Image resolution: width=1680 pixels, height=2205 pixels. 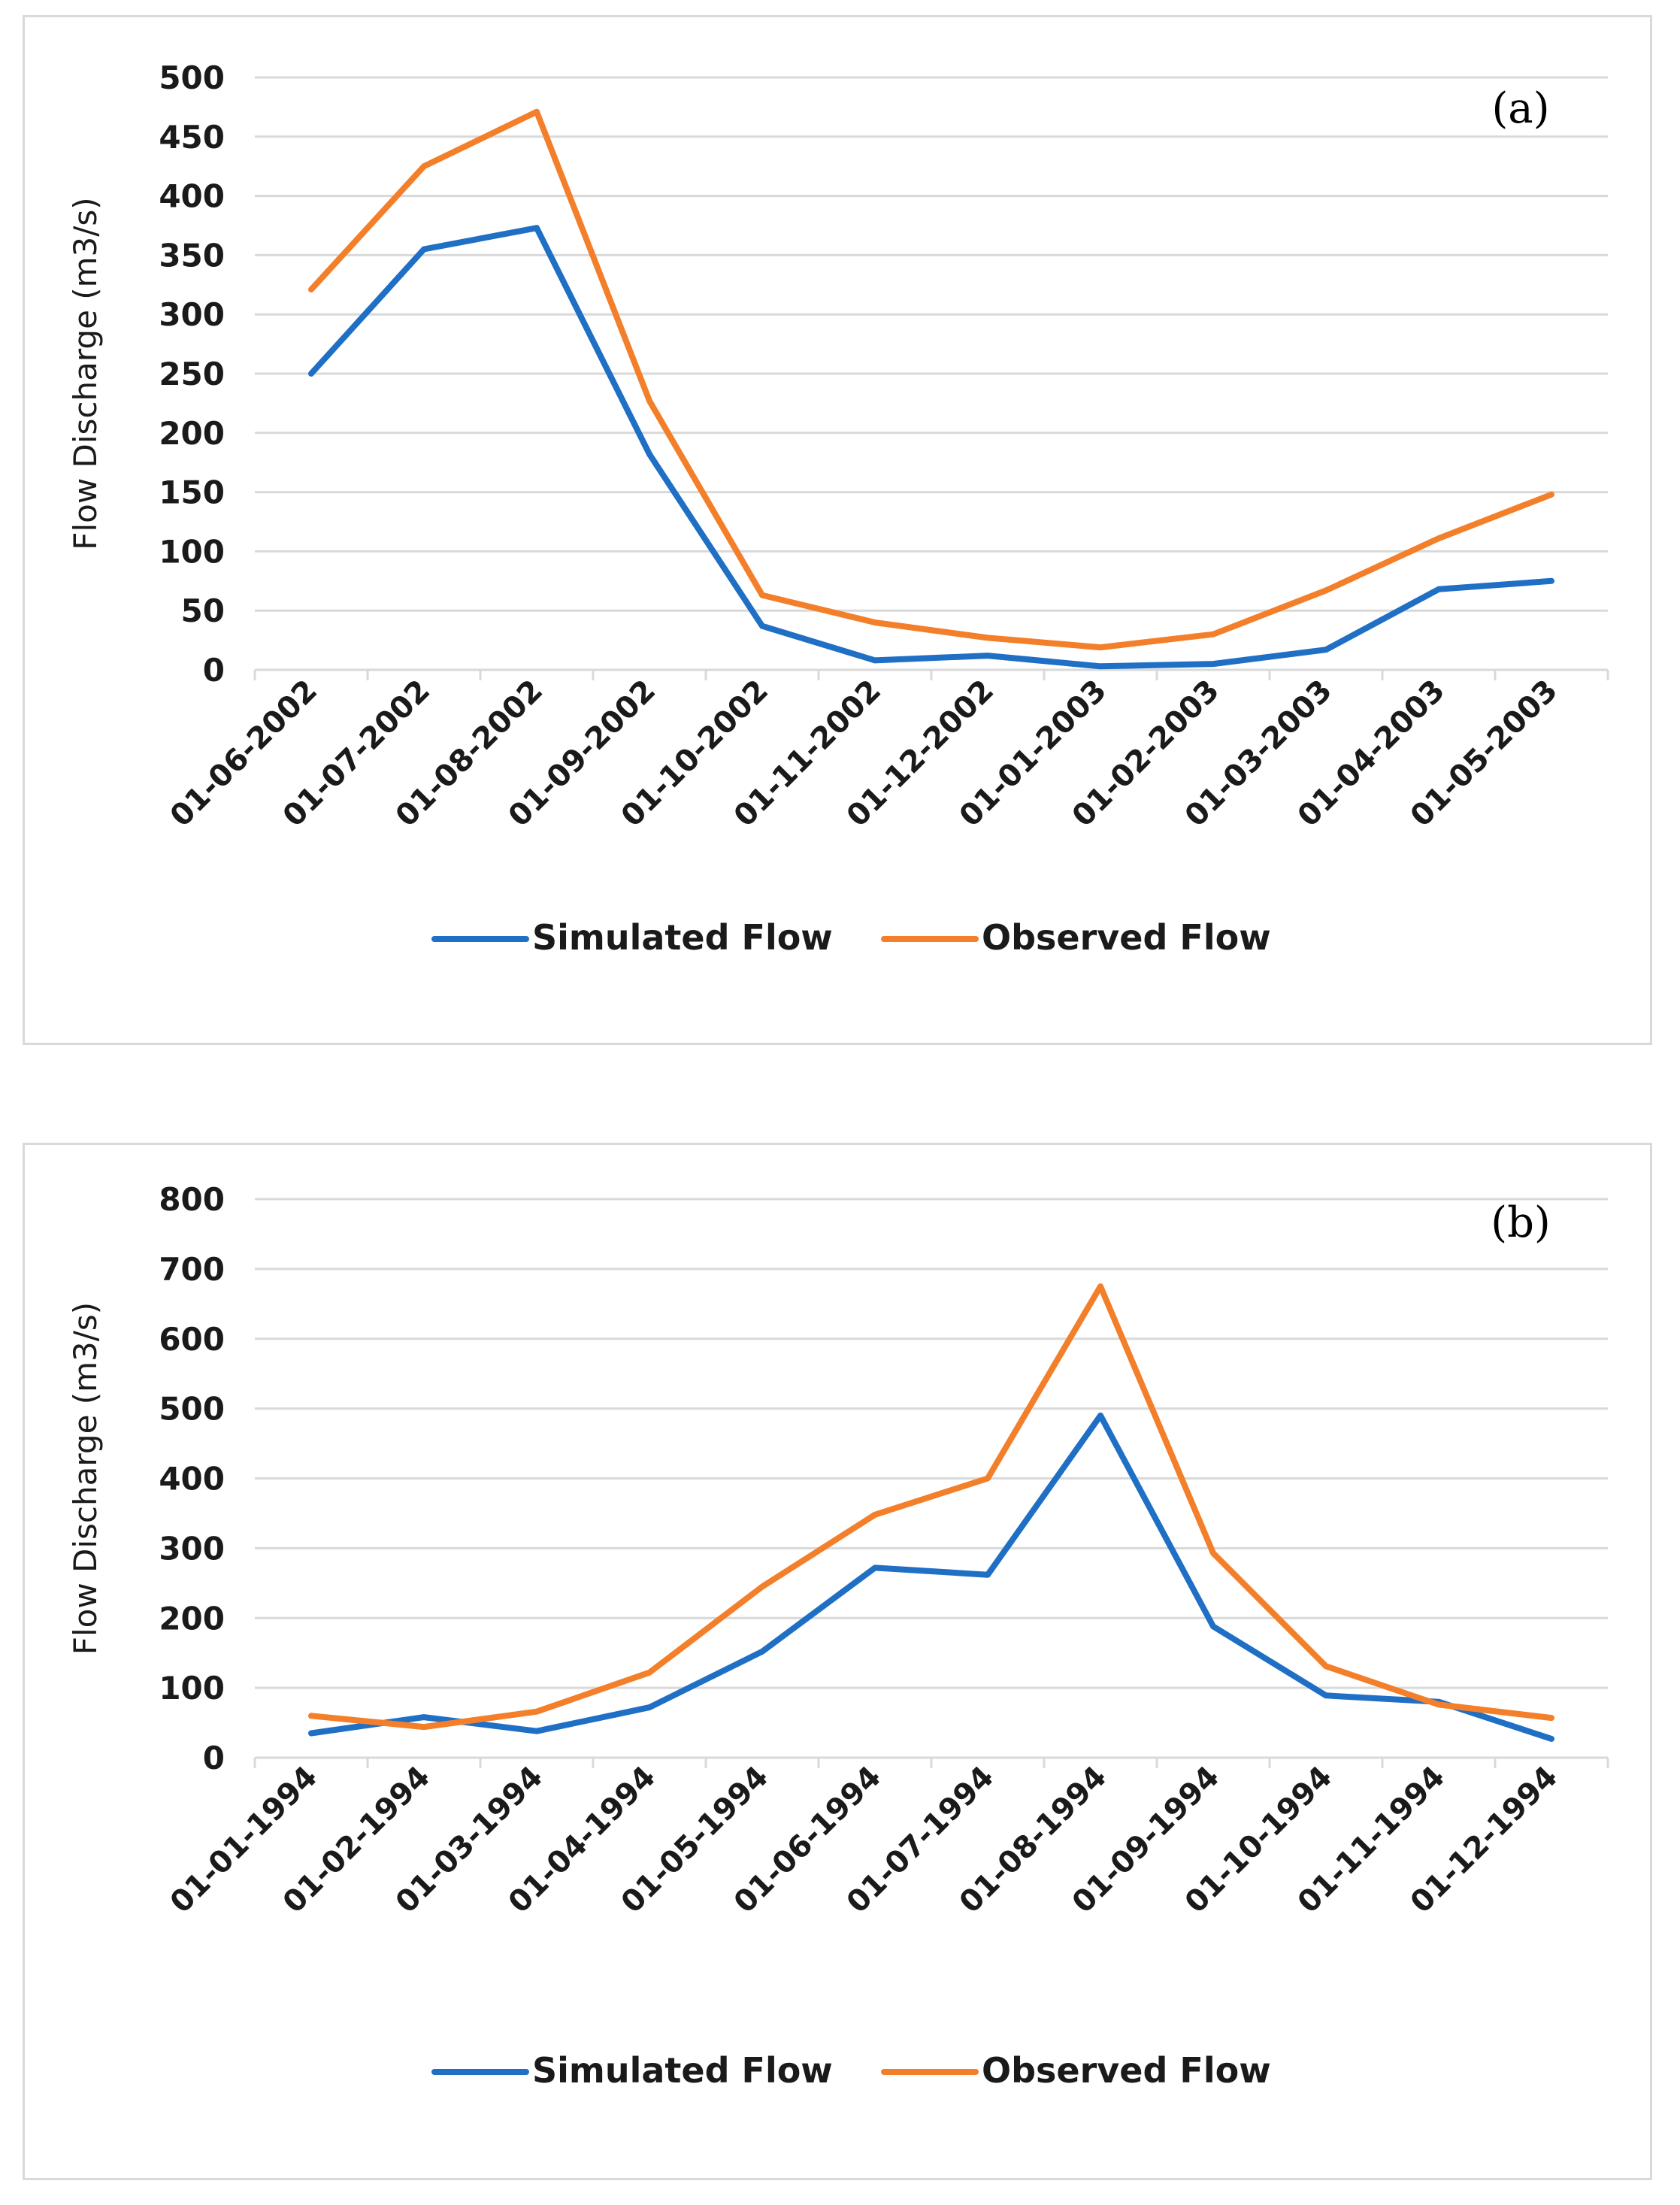 What do you see at coordinates (192, 255) in the screenshot?
I see `y-tick-label: 350` at bounding box center [192, 255].